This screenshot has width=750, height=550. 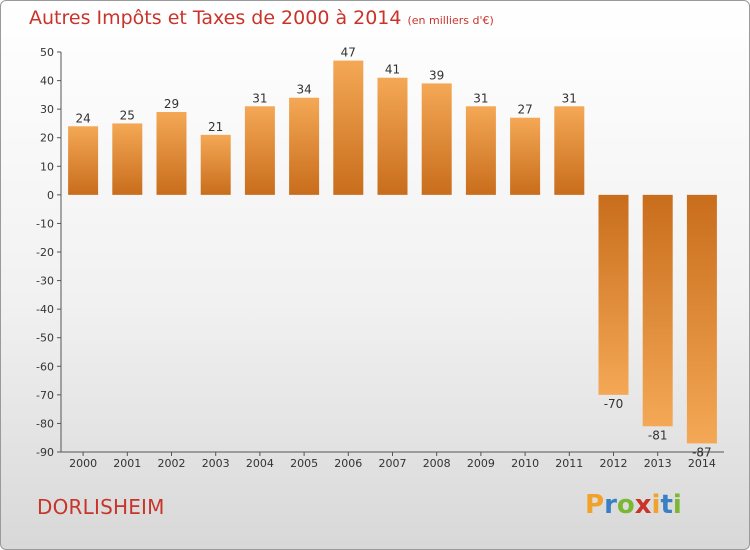 What do you see at coordinates (304, 463) in the screenshot?
I see `x-tick-label: 2005` at bounding box center [304, 463].